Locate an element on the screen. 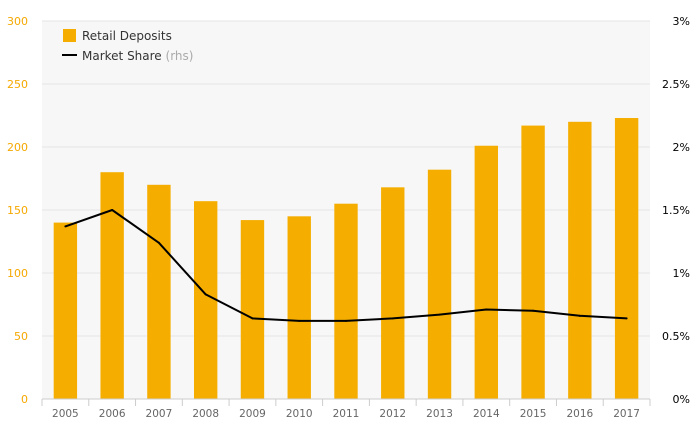 This screenshot has width=700, height=433. bar-2009 is located at coordinates (252, 309).